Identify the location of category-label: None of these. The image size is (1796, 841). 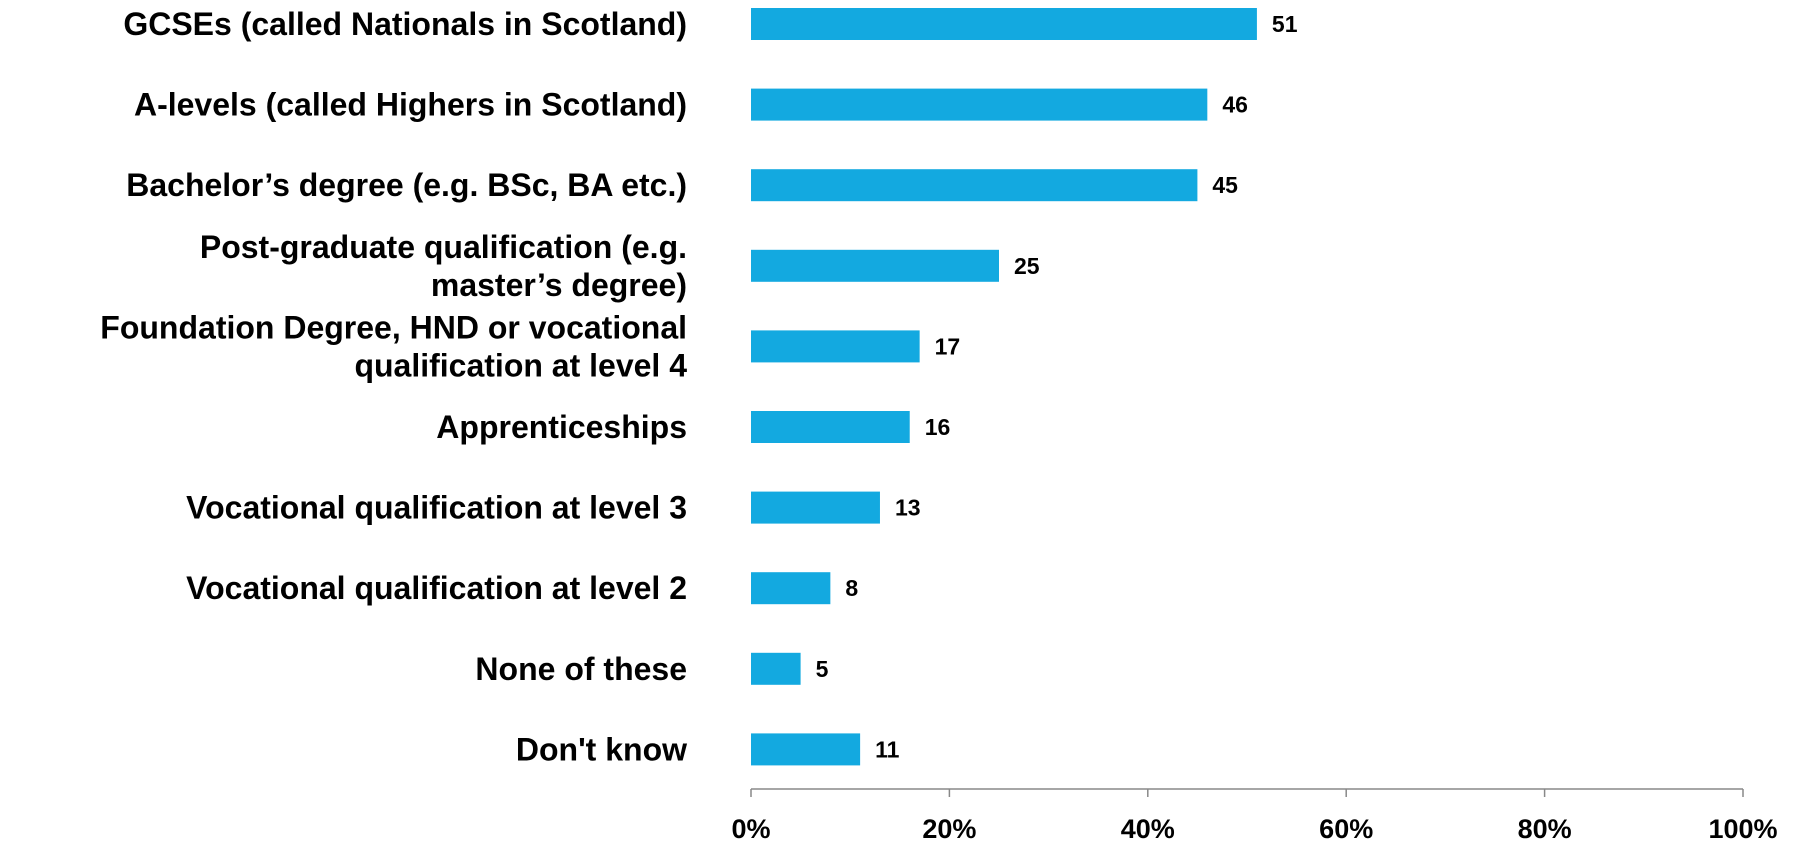
(581, 669).